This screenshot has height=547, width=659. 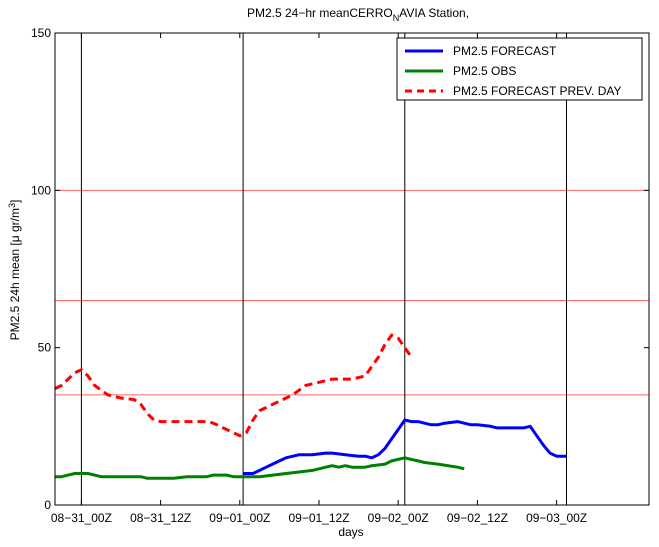 I want to click on legend-box, so click(x=519, y=69).